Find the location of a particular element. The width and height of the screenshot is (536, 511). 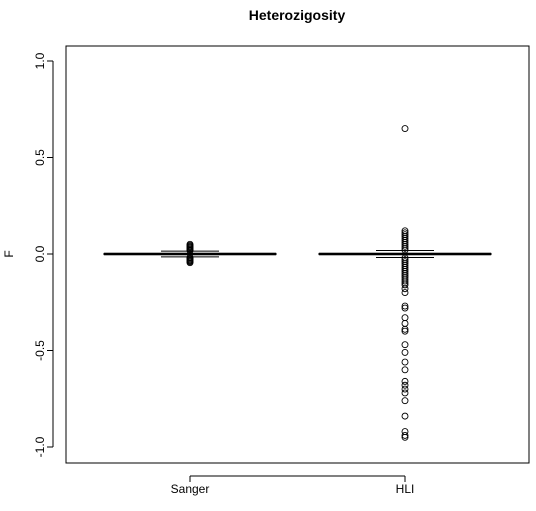

y-tick-label: 0.5 is located at coordinates (40, 157).